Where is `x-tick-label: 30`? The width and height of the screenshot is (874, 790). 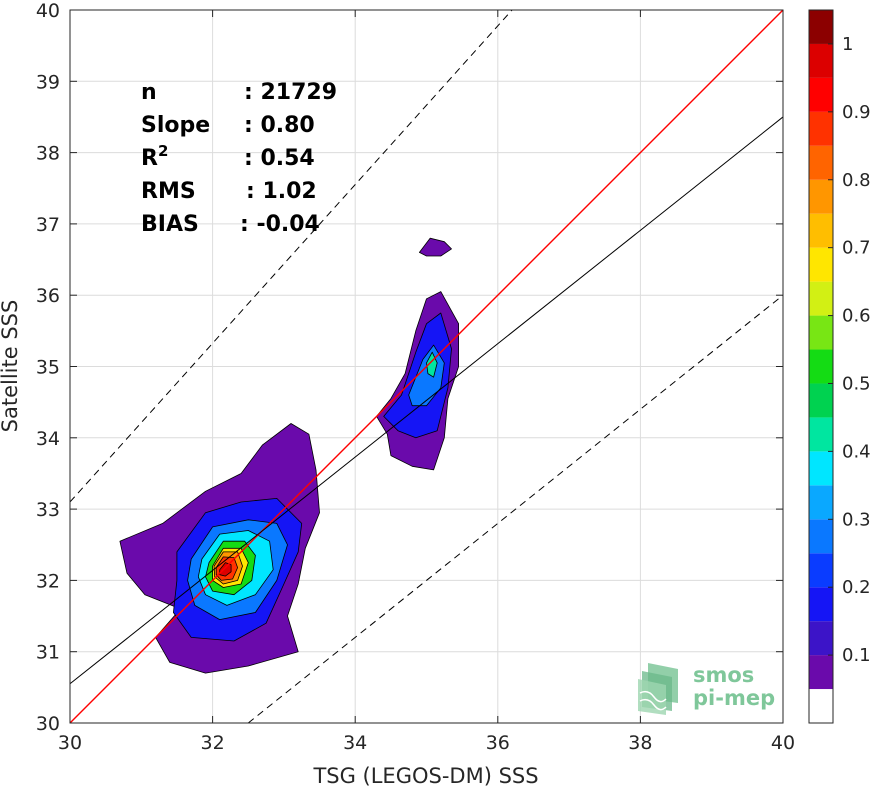 x-tick-label: 30 is located at coordinates (70, 743).